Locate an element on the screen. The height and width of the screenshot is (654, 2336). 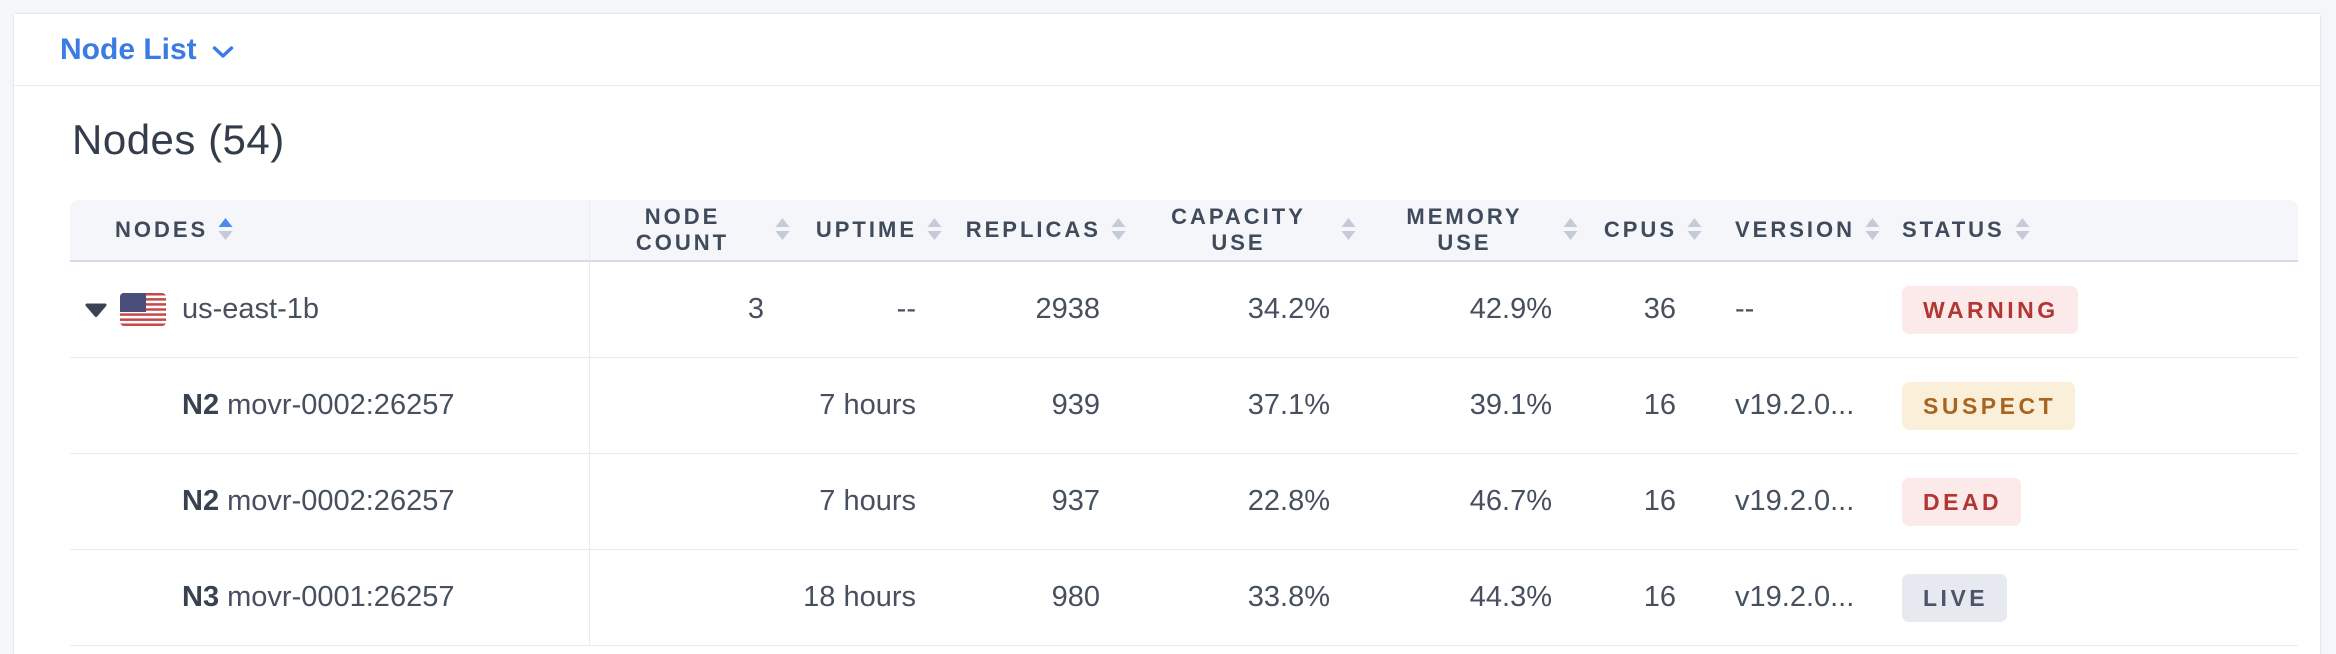
cell-replicas: 937 is located at coordinates (1044, 502).